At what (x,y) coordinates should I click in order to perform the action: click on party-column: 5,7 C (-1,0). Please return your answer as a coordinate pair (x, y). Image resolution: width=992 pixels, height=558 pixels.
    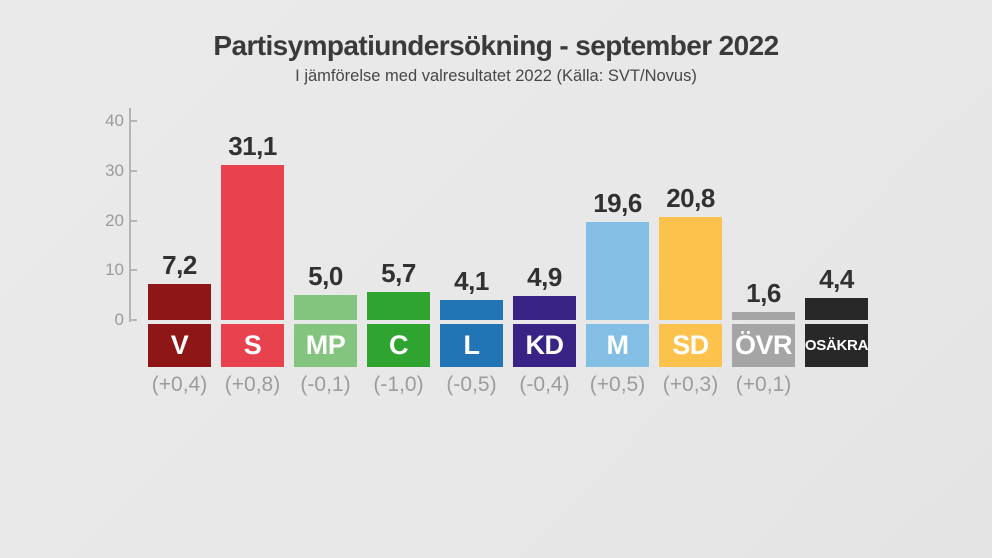
    Looking at the image, I should click on (398, 259).